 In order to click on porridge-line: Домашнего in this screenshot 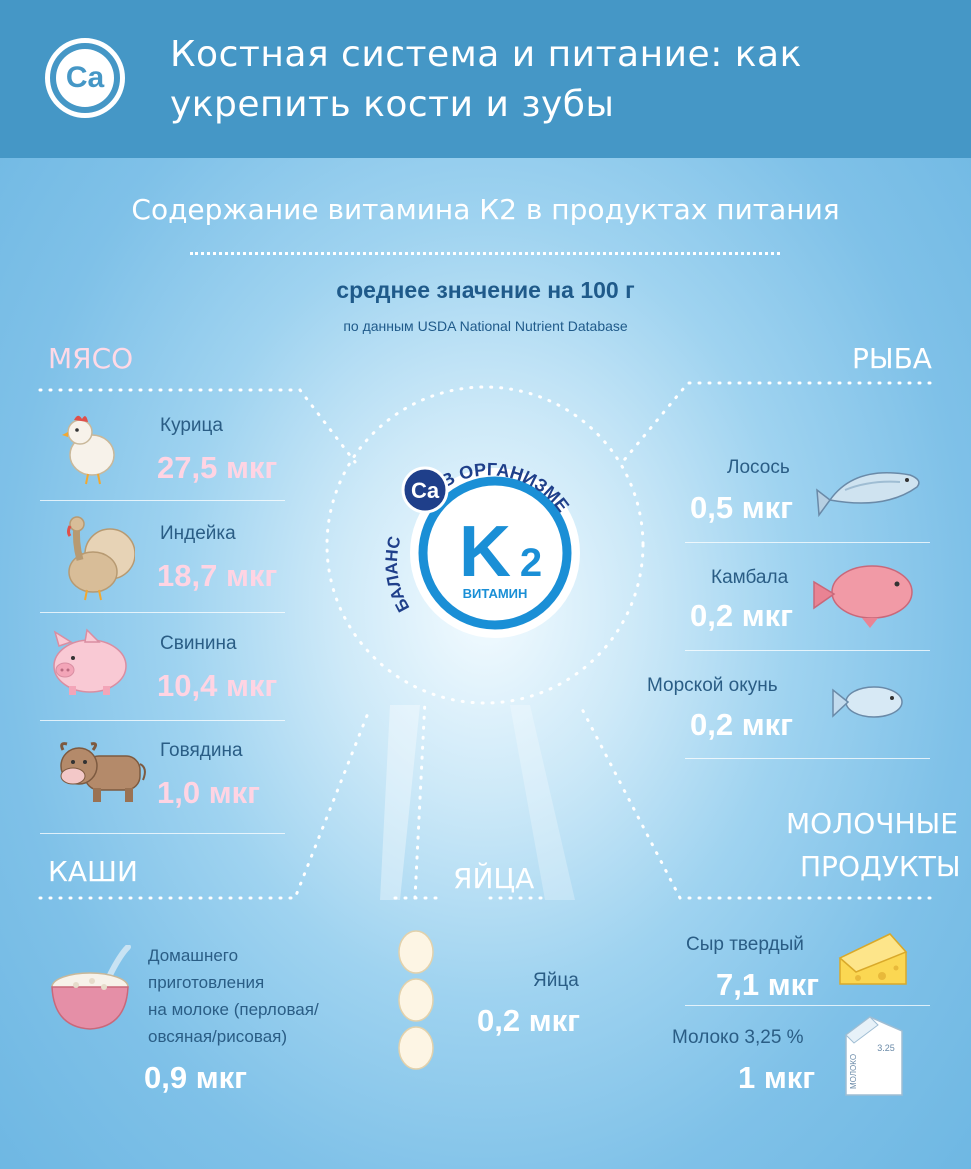, I will do `click(193, 955)`.